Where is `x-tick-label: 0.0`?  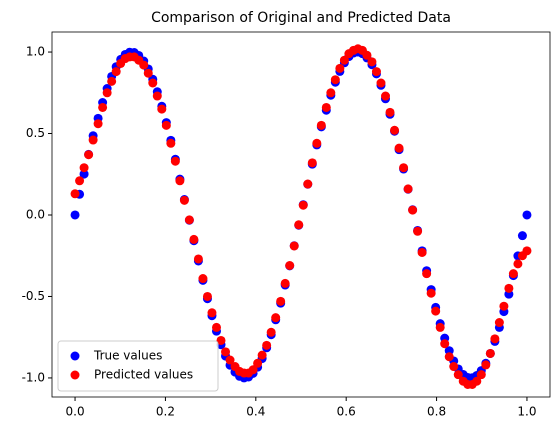
x-tick-label: 0.0 is located at coordinates (75, 412).